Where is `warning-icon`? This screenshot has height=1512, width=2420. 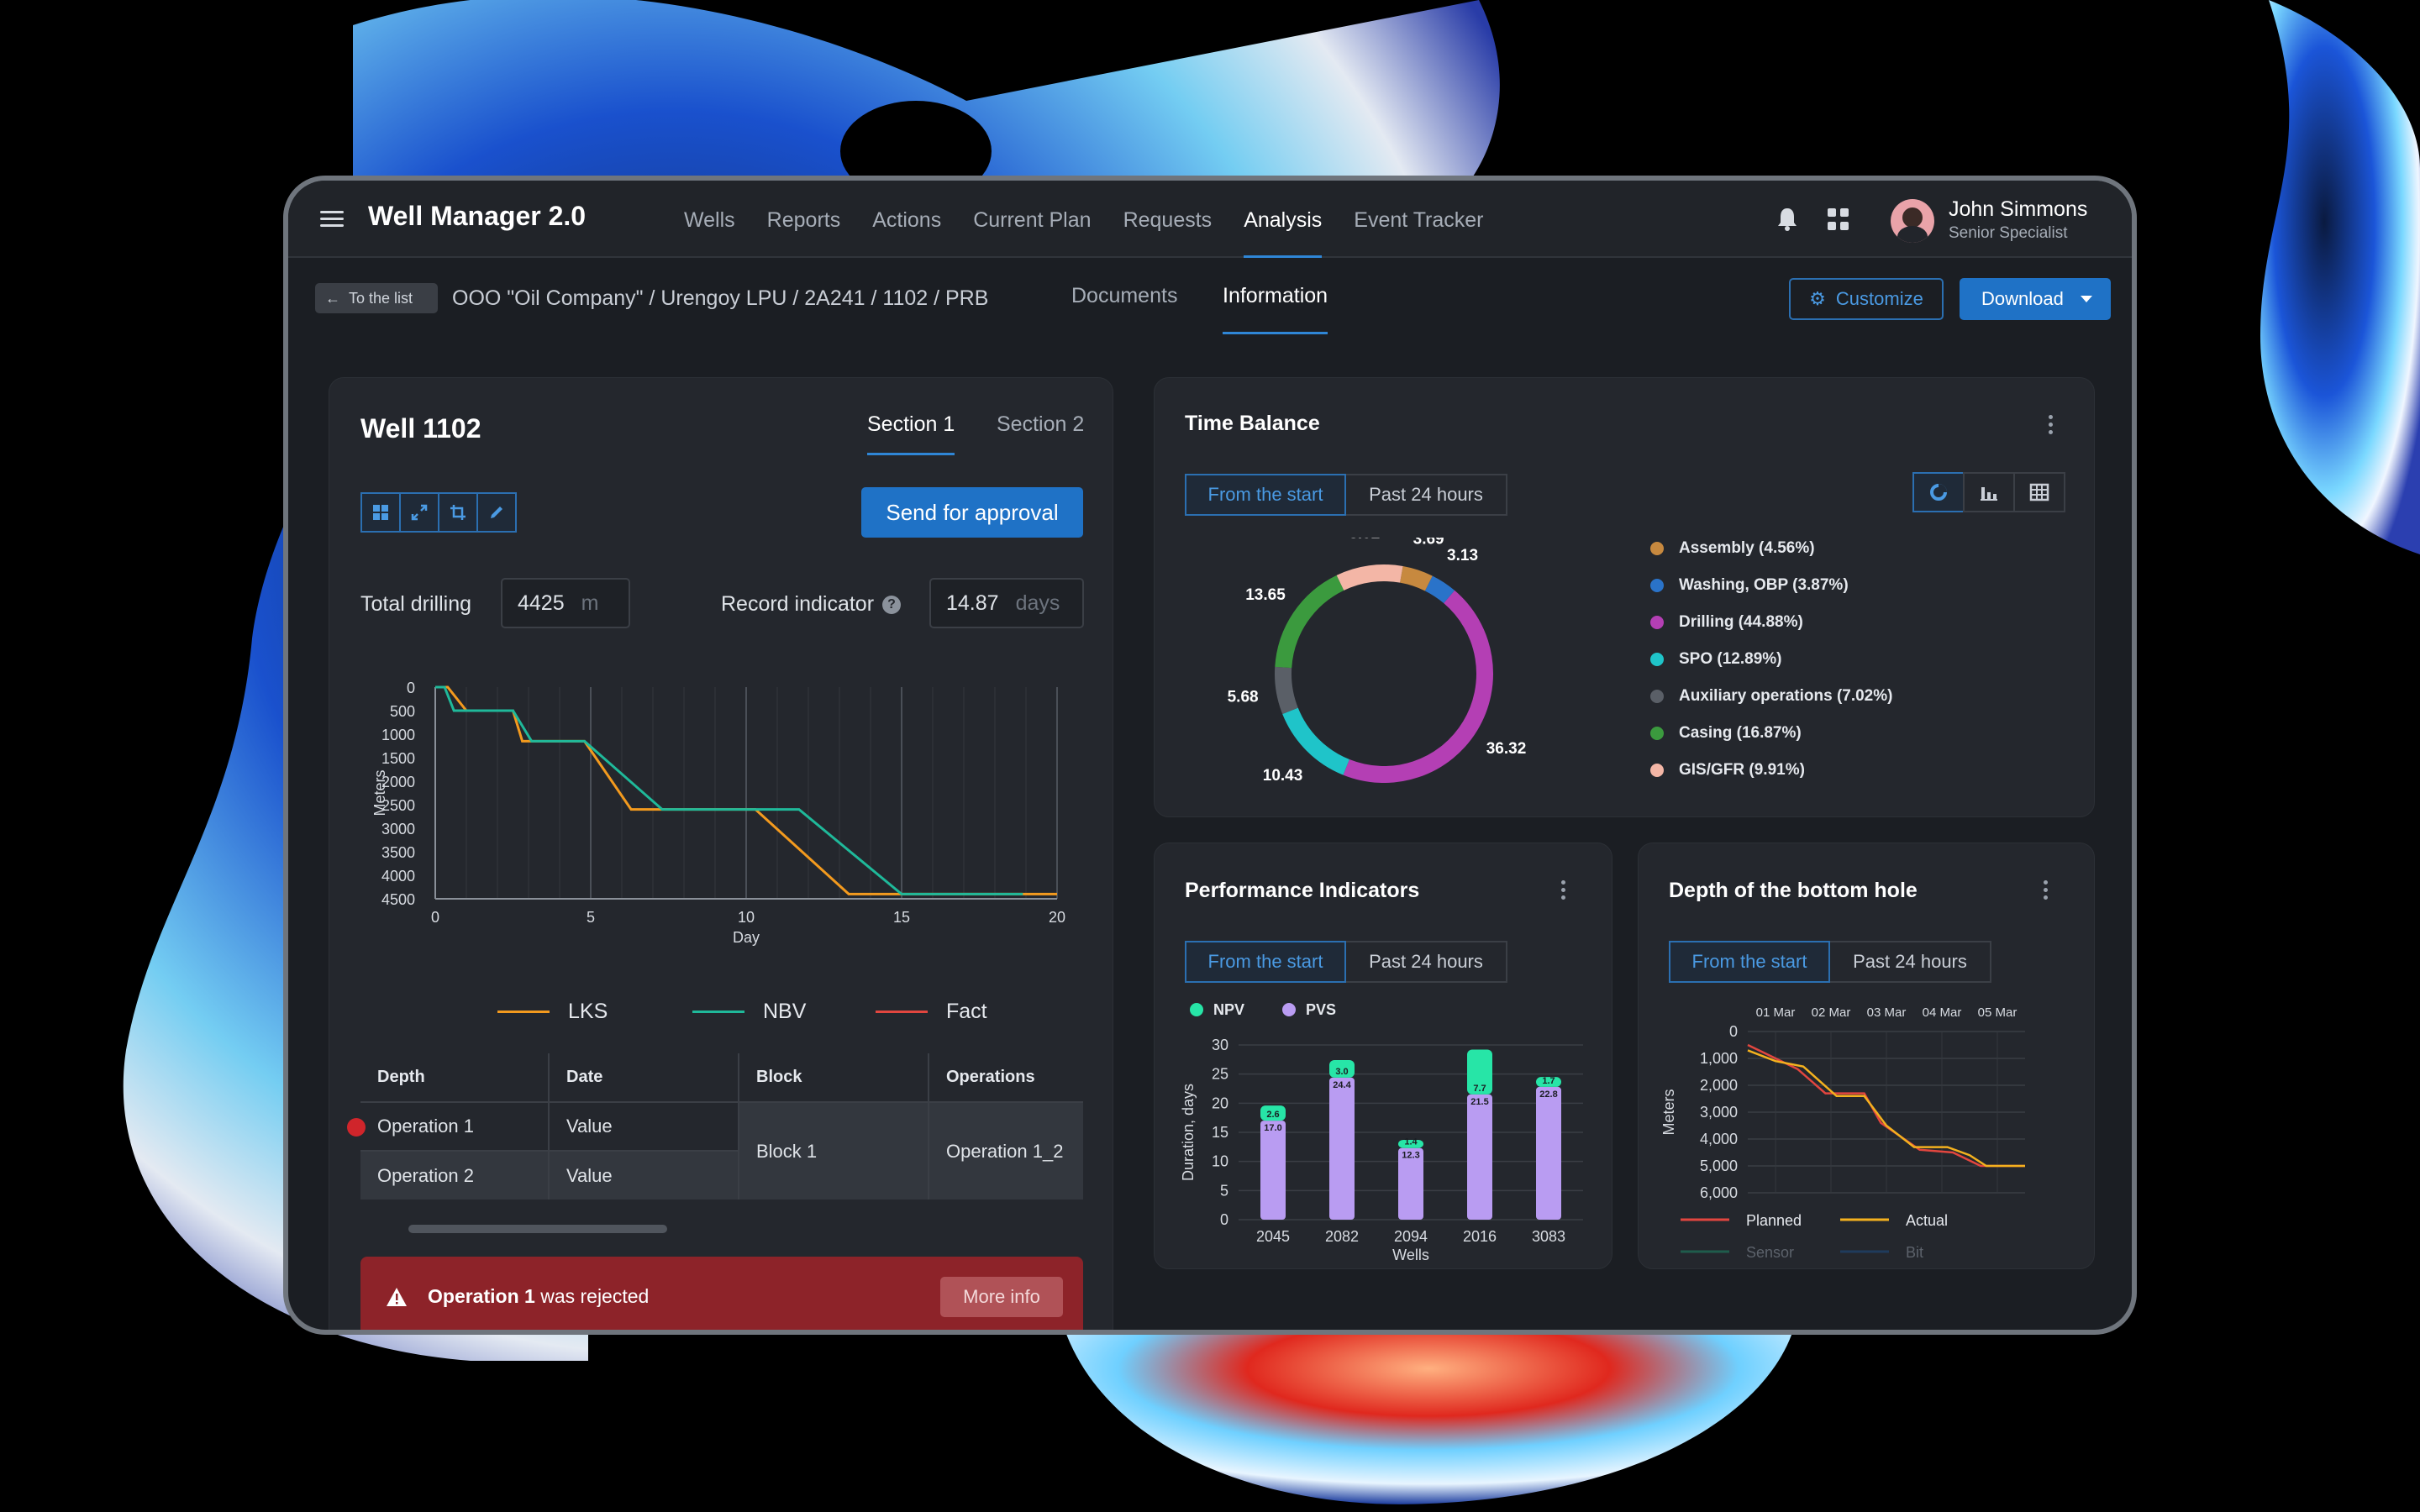 warning-icon is located at coordinates (397, 1297).